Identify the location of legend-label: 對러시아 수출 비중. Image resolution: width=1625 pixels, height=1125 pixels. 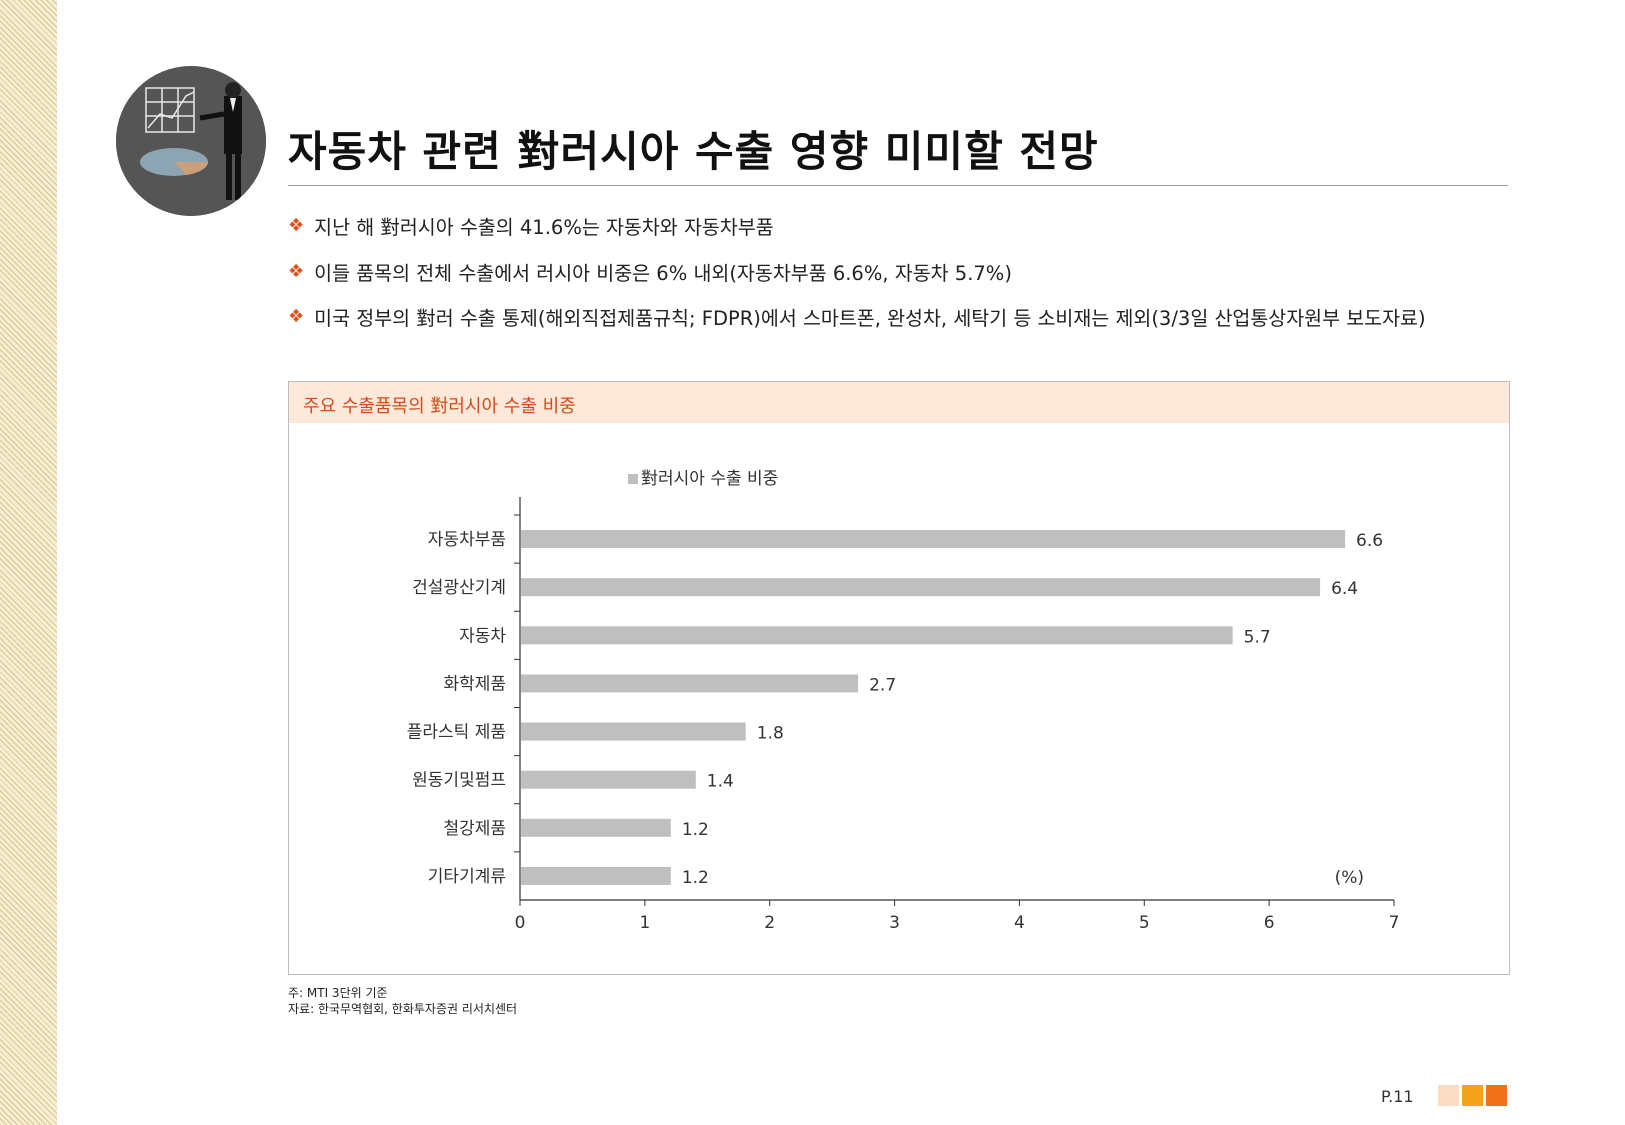
(709, 479).